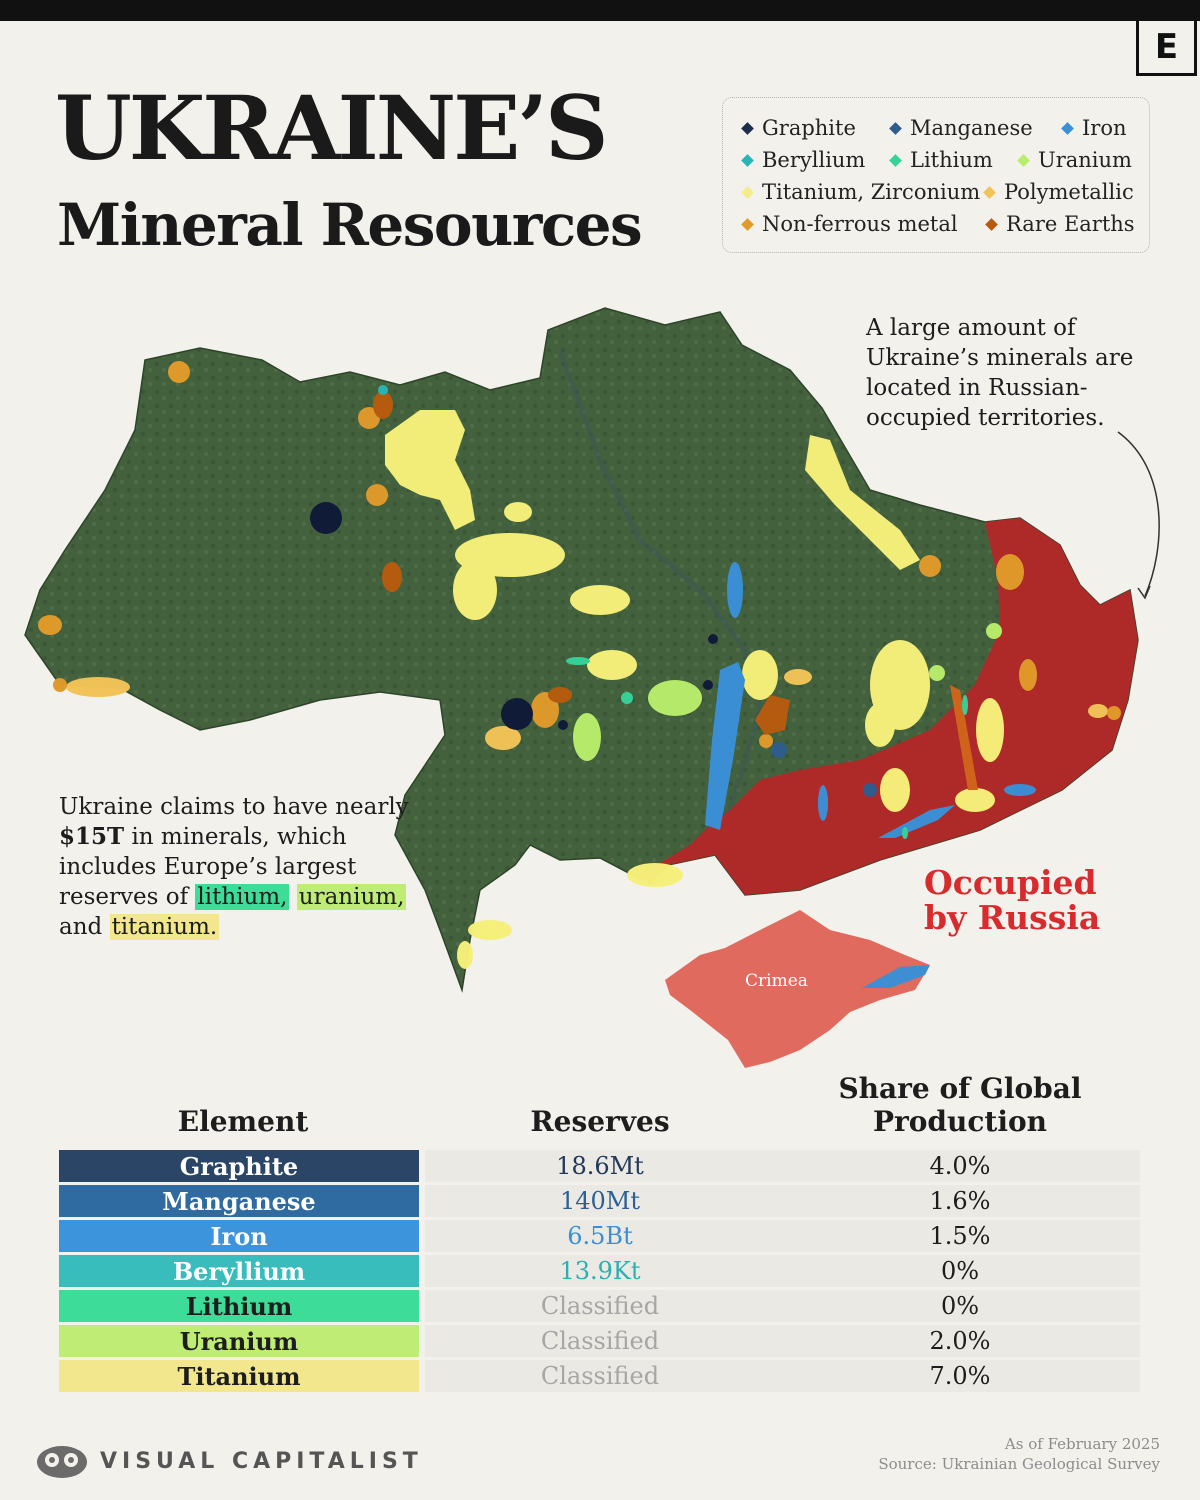 This screenshot has width=1200, height=1500. Describe the element at coordinates (1104, 128) in the screenshot. I see `legend-label: Iron` at that location.